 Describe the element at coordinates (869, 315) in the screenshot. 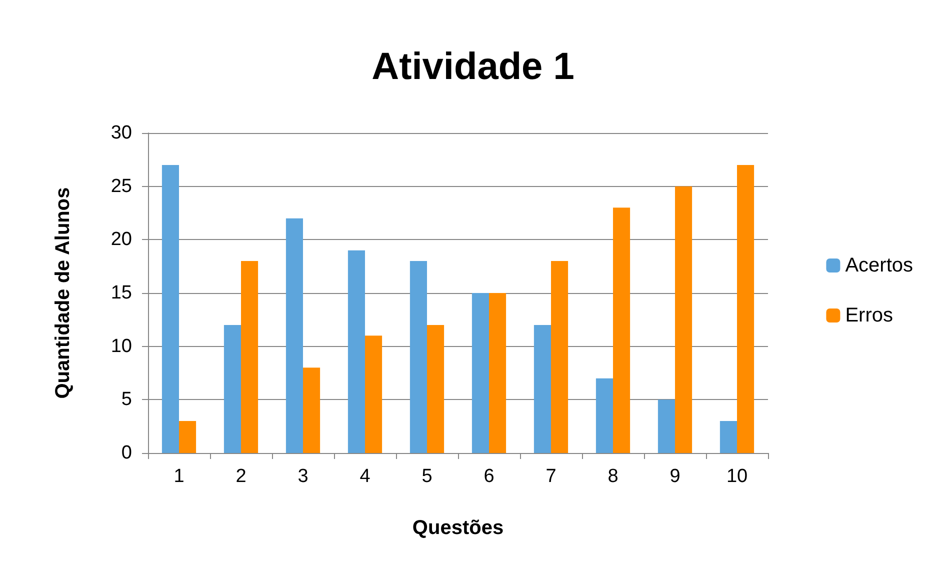

I see `legend-label: Erros` at that location.